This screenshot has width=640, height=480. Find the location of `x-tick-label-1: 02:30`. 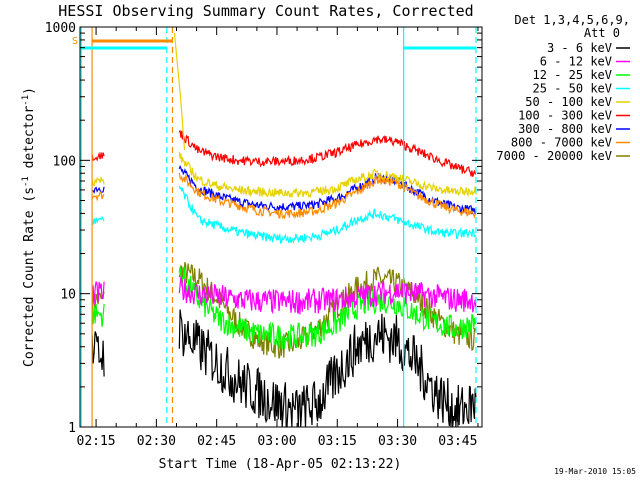

x-tick-label-1: 02:30 is located at coordinates (156, 441).